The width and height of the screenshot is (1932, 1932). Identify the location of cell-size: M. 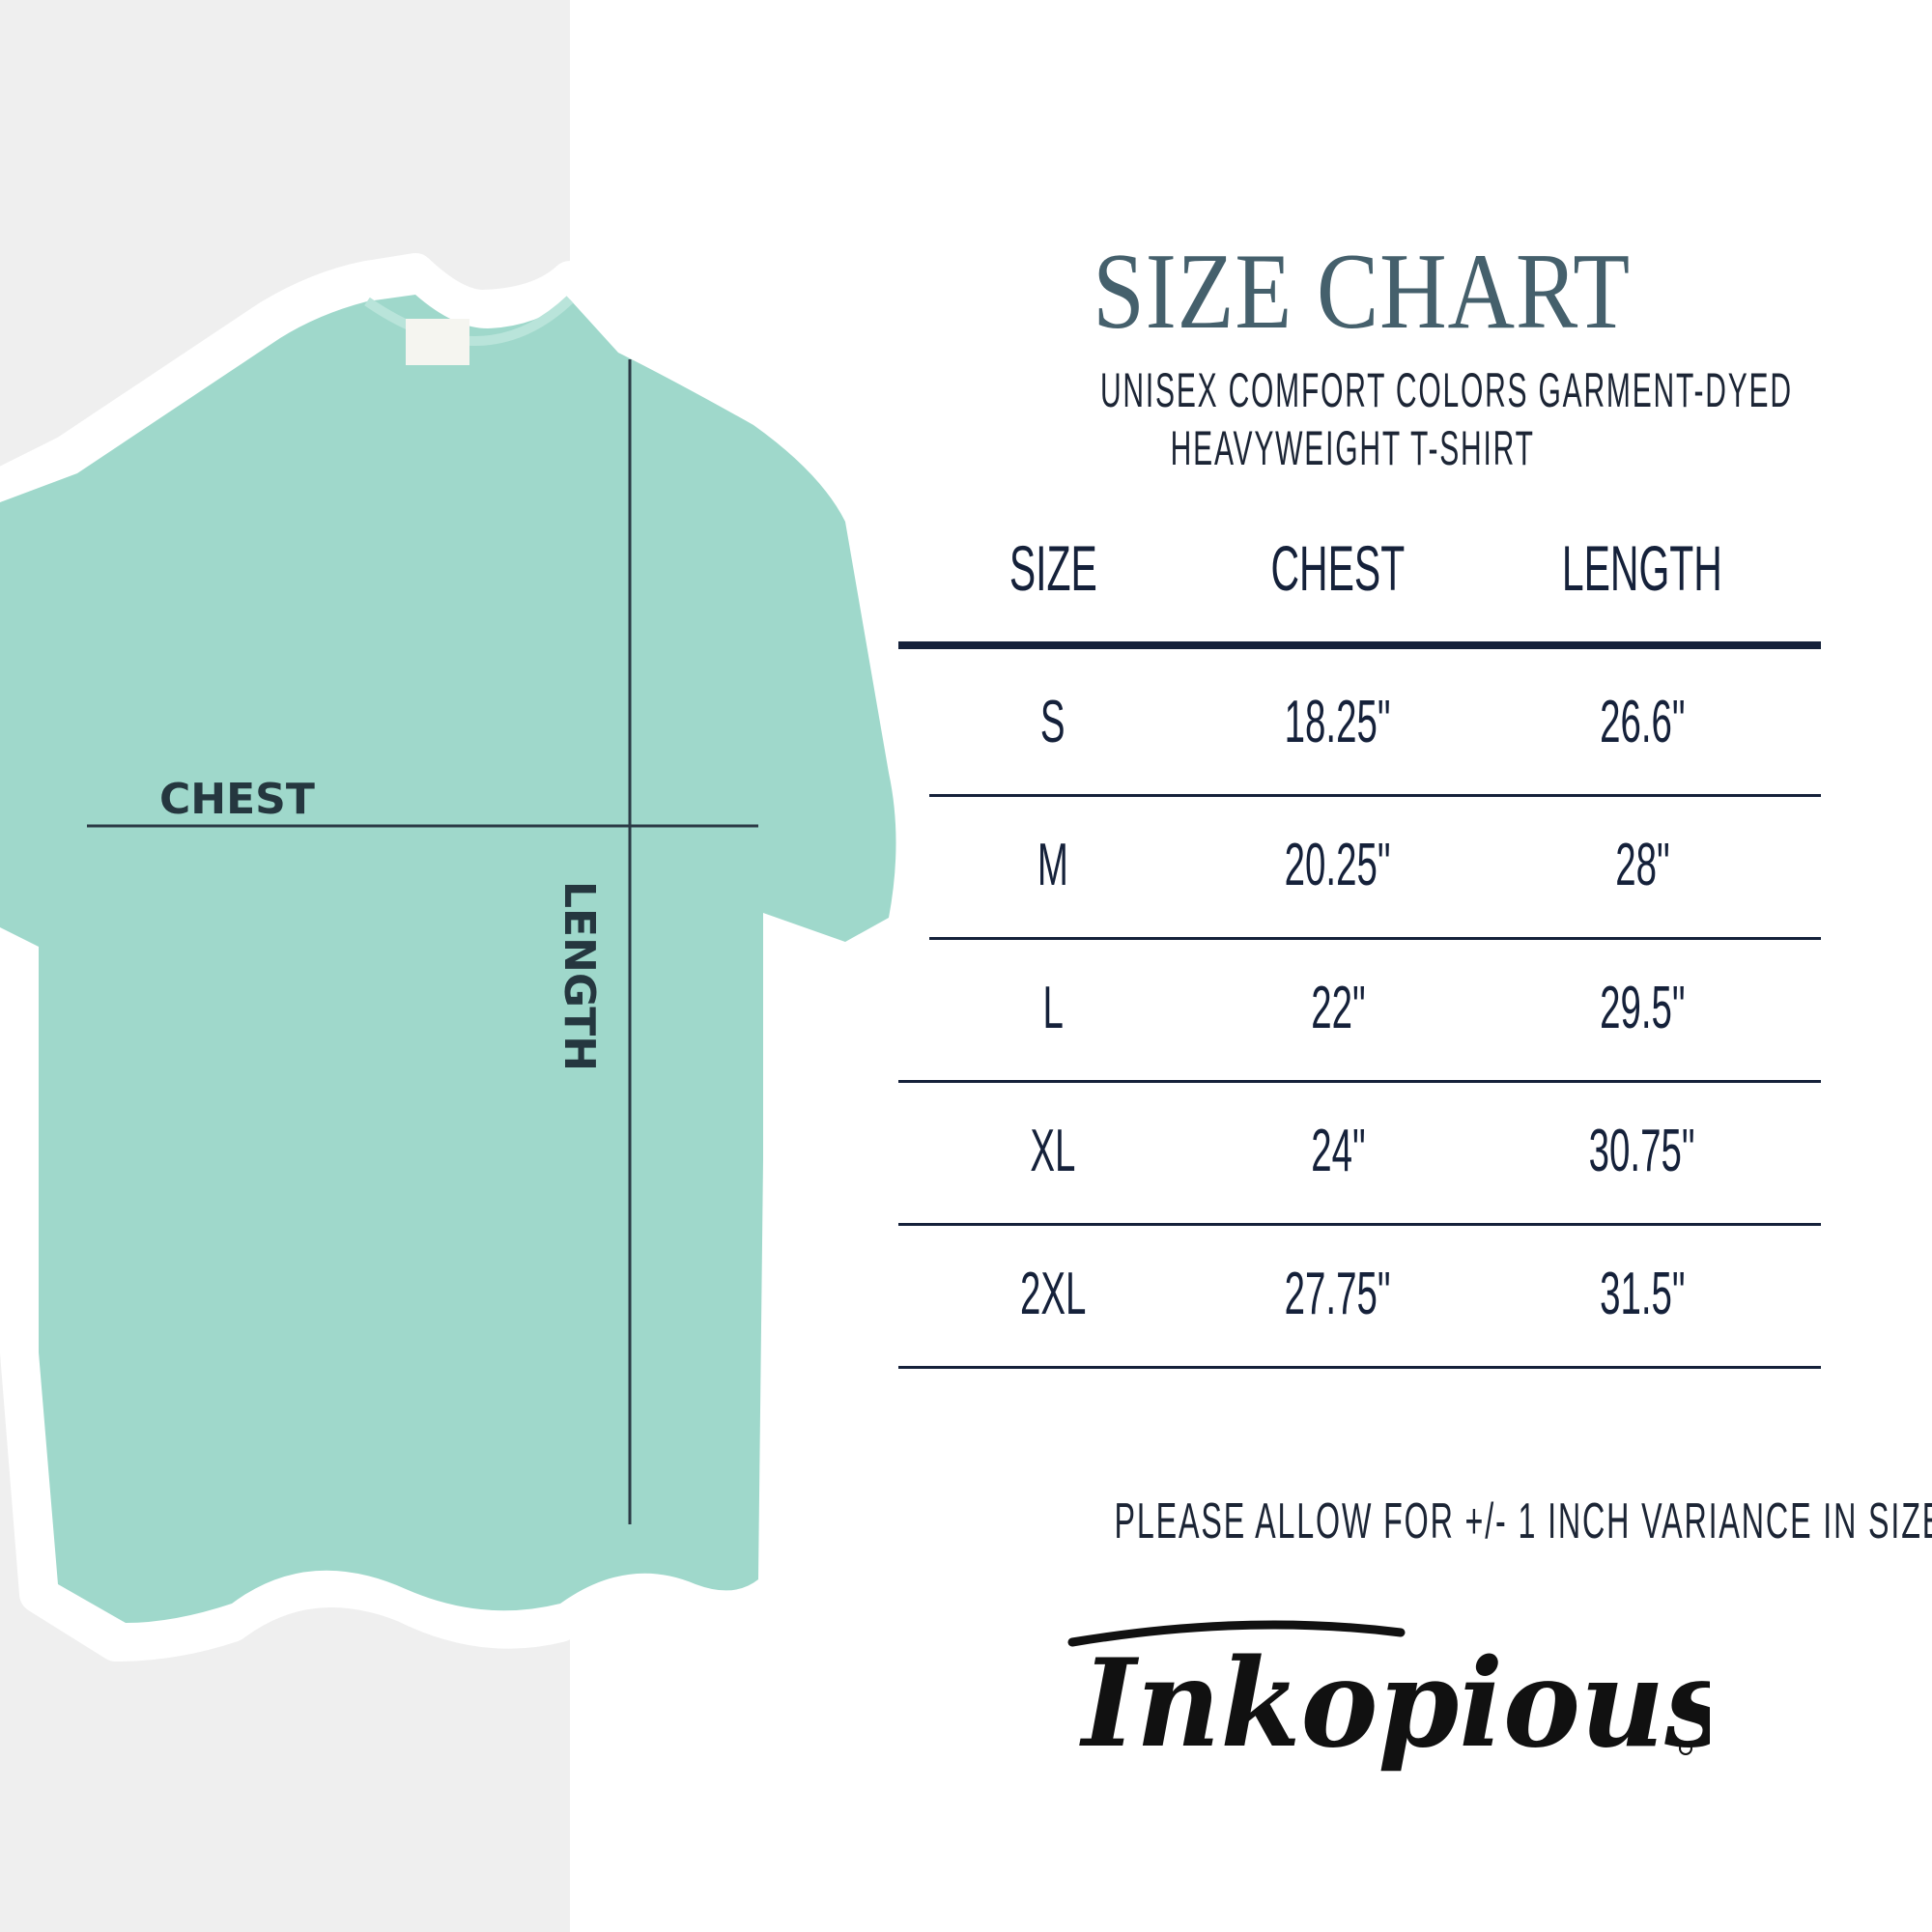
(1053, 865).